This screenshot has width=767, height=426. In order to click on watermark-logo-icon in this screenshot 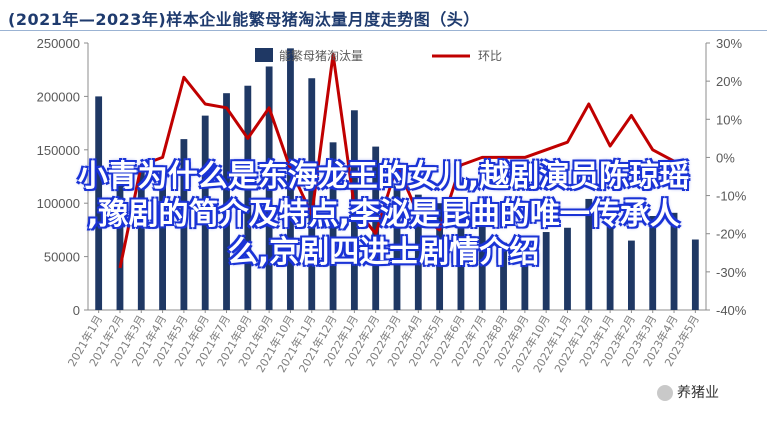, I will do `click(665, 393)`.